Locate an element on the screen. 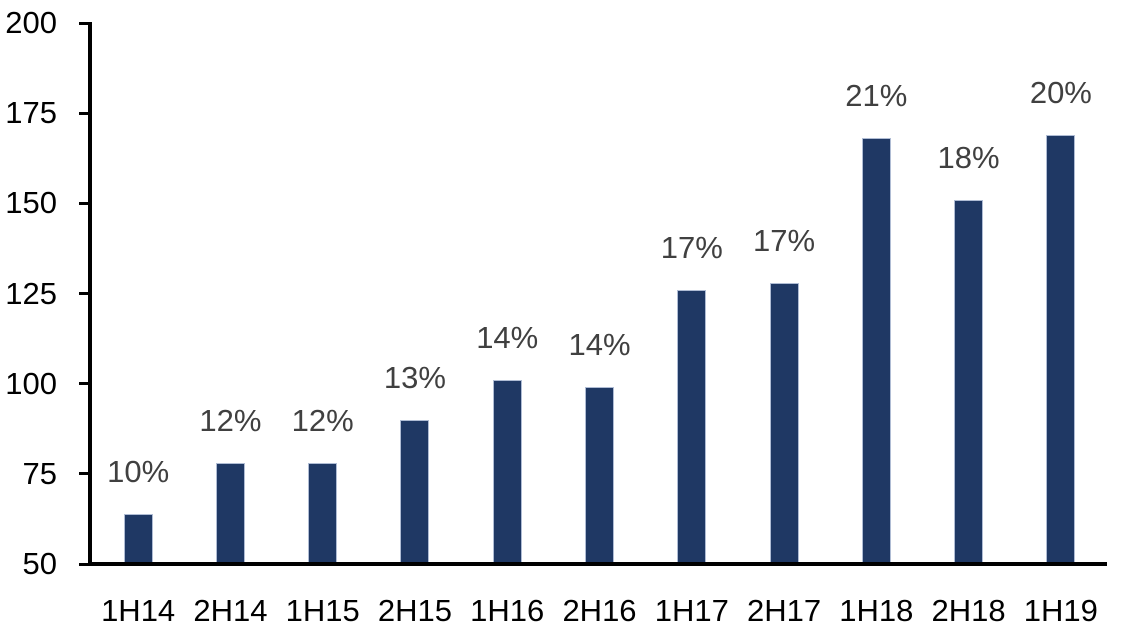  y-tick-label: 150 is located at coordinates (31, 203).